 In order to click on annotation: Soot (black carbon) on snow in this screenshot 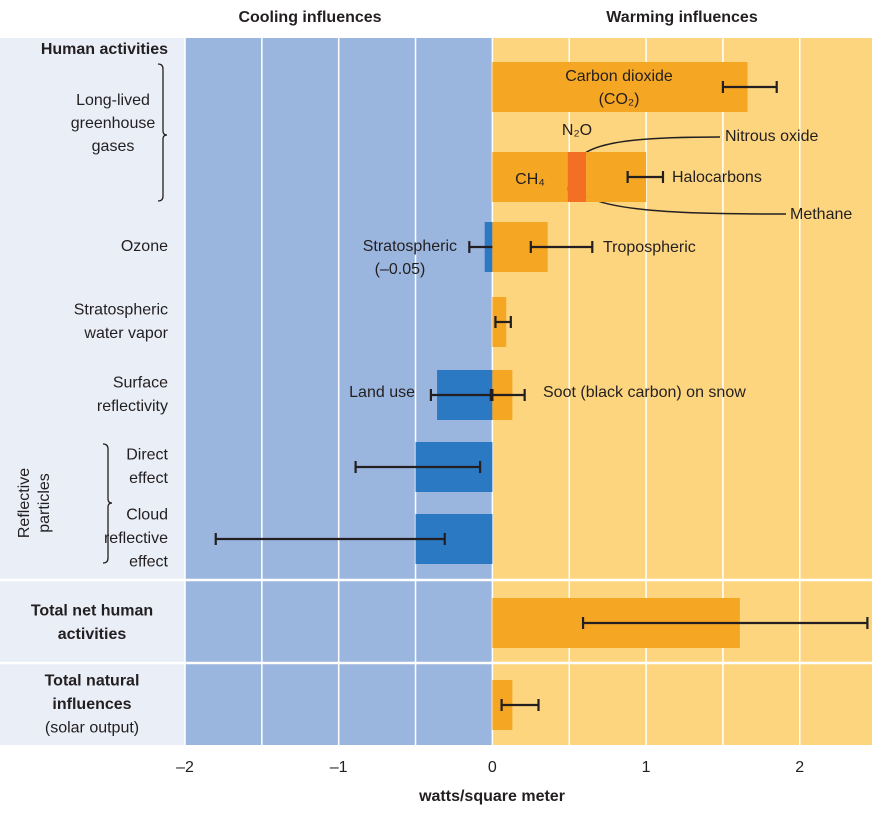, I will do `click(644, 392)`.